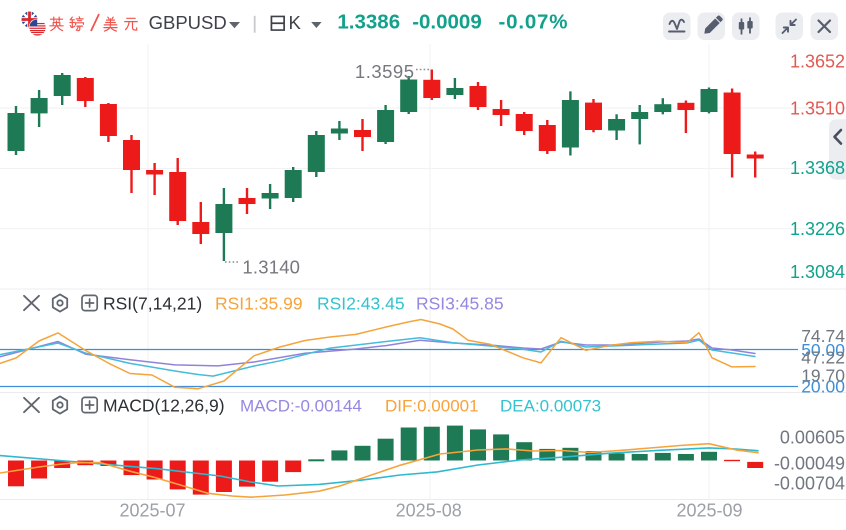 This screenshot has width=846, height=530. What do you see at coordinates (447, 21) in the screenshot?
I see `svg-text: -0.0009` at bounding box center [447, 21].